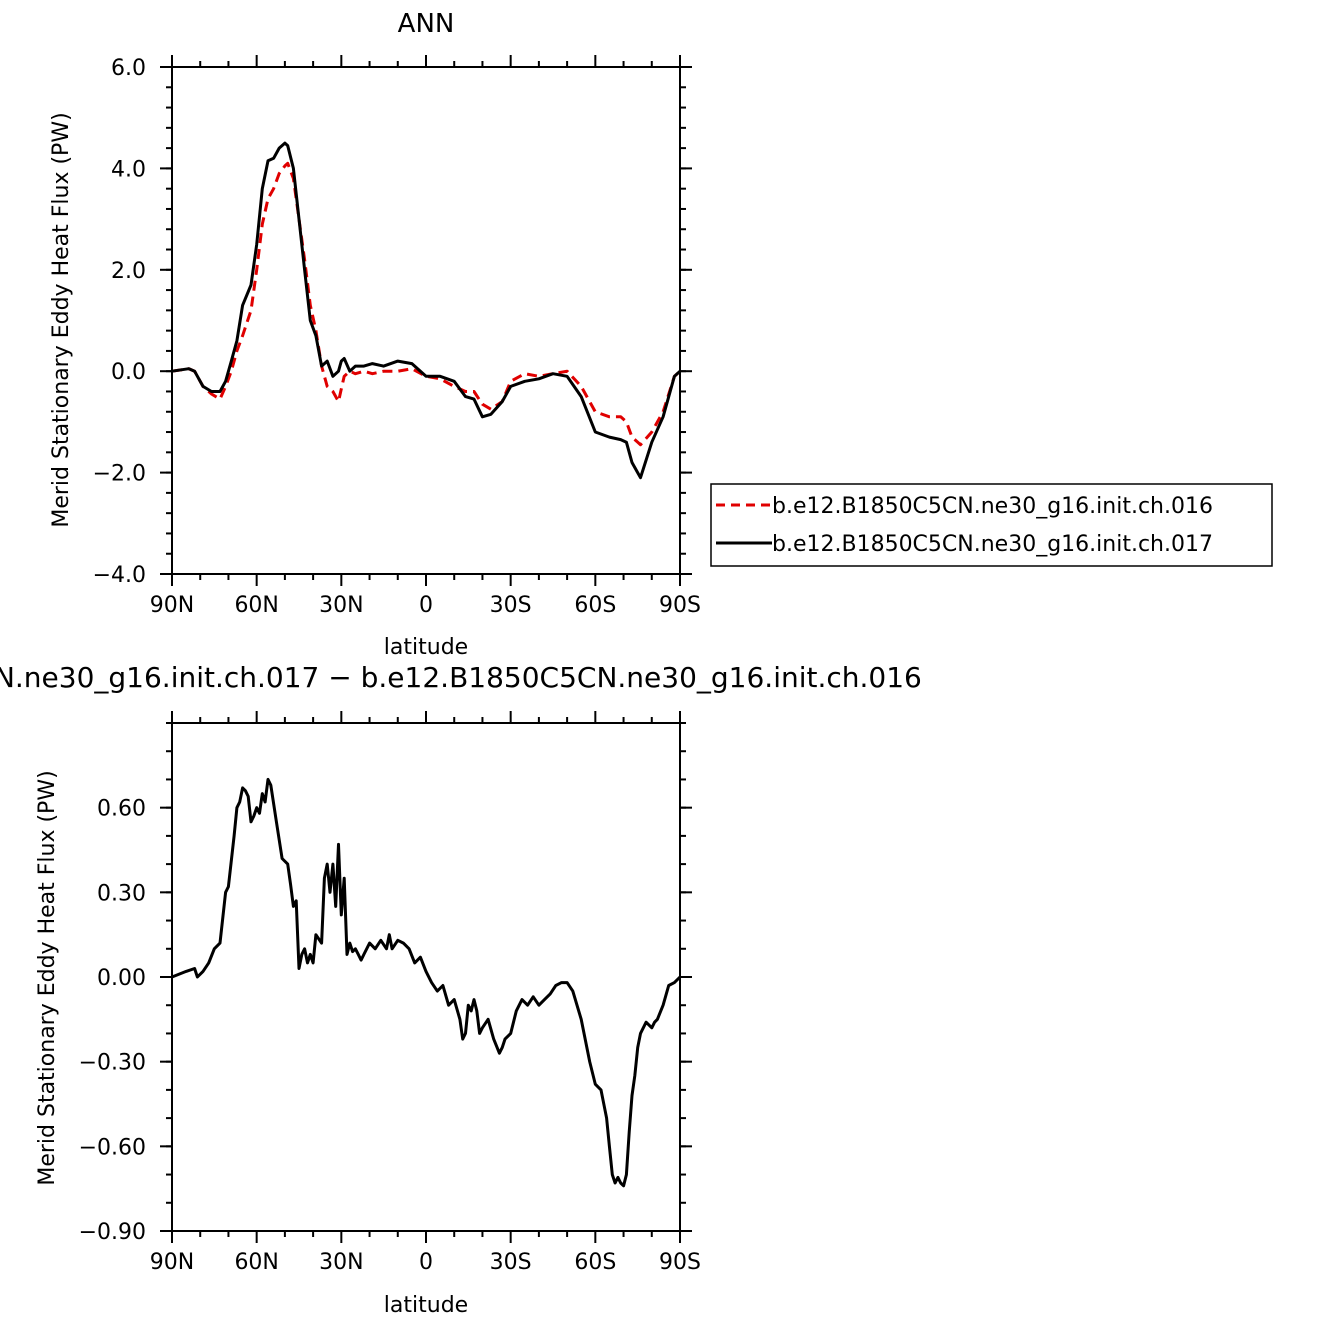 The image size is (1322, 1325). Describe the element at coordinates (511, 1262) in the screenshot. I see `bottom-x-tick-label: 30S` at that location.